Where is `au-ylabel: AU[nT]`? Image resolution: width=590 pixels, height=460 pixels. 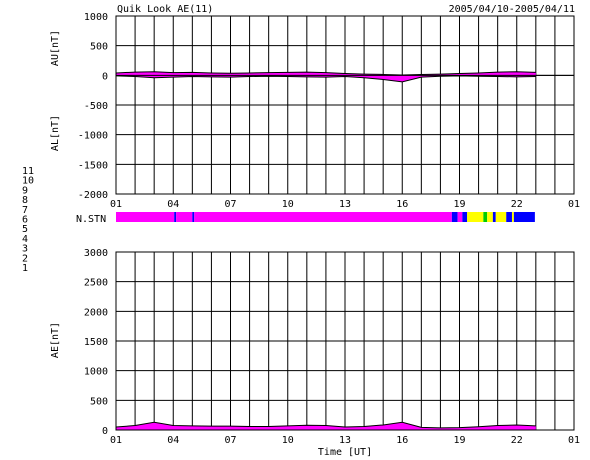
au-ylabel: AU[nT] is located at coordinates (55, 48).